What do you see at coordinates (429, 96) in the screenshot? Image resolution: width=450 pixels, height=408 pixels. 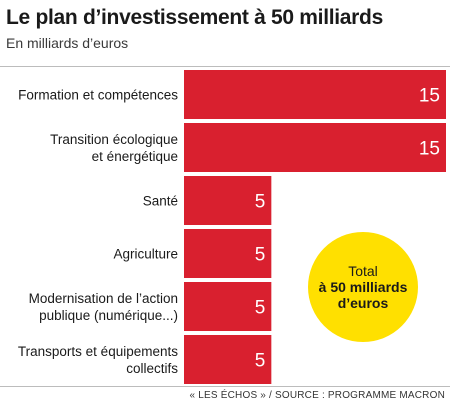 I see `data-label-0: 15` at bounding box center [429, 96].